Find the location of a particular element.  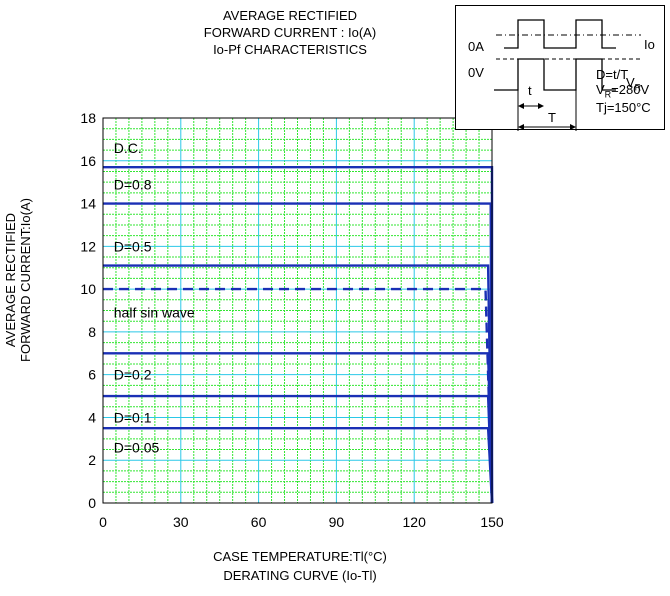

y-axis-label-line-1: AVERAGE RECTIFIED is located at coordinates (10, 280).